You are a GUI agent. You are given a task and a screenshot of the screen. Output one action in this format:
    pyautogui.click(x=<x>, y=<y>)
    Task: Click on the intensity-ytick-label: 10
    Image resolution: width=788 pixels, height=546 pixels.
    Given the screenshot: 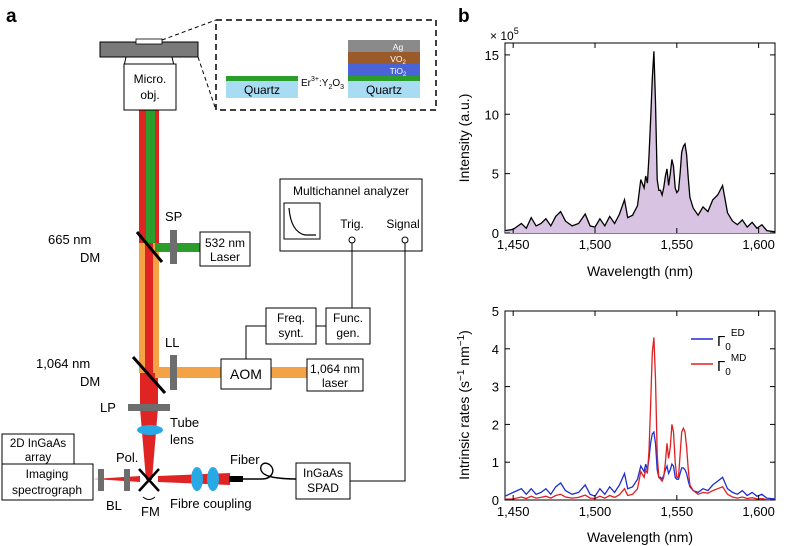 What is the action you would take?
    pyautogui.click(x=492, y=114)
    